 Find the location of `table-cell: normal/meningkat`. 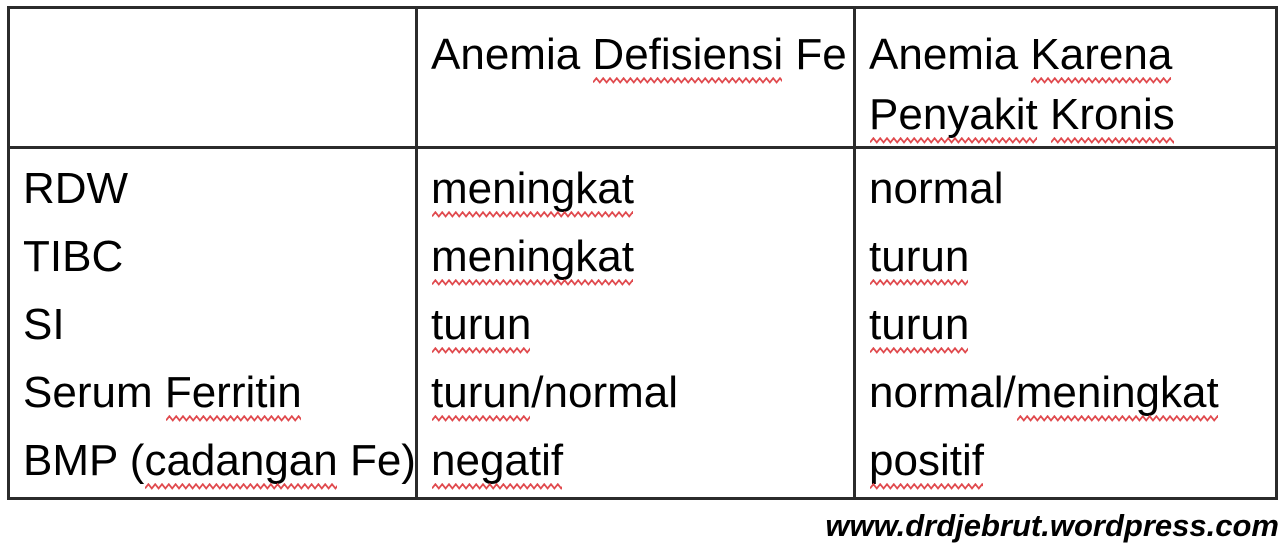

table-cell: normal/meningkat is located at coordinates (1070, 393).